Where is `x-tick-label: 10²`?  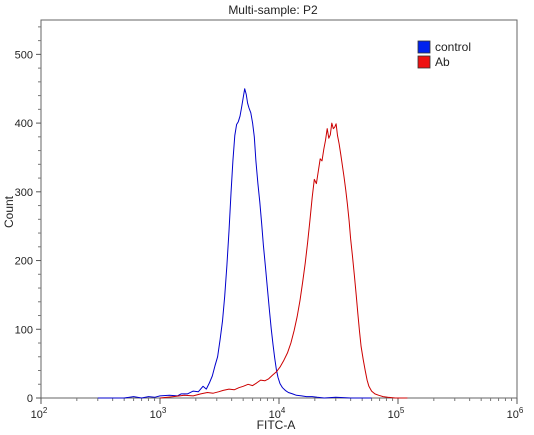 x-tick-label: 10² is located at coordinates (39, 413).